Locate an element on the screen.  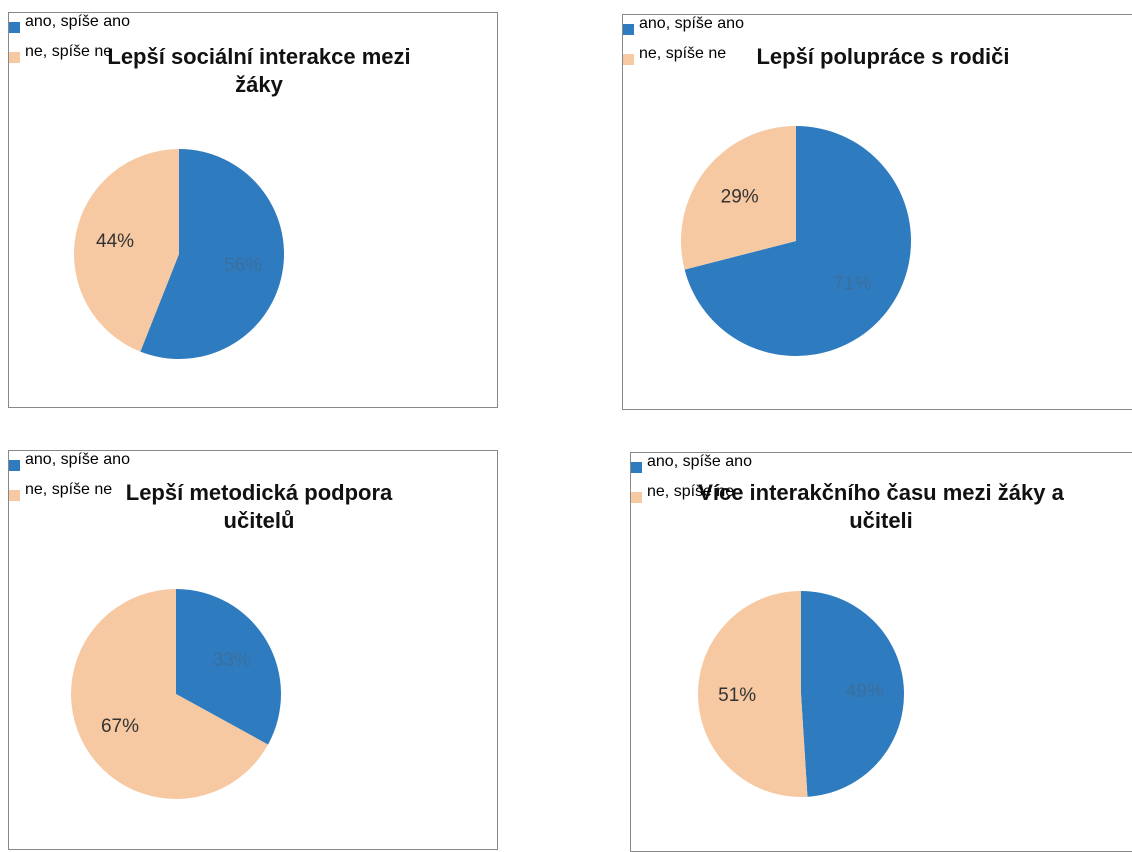
chart-title: Lepší sociální interakce mezi žáky is located at coordinates (259, 70).